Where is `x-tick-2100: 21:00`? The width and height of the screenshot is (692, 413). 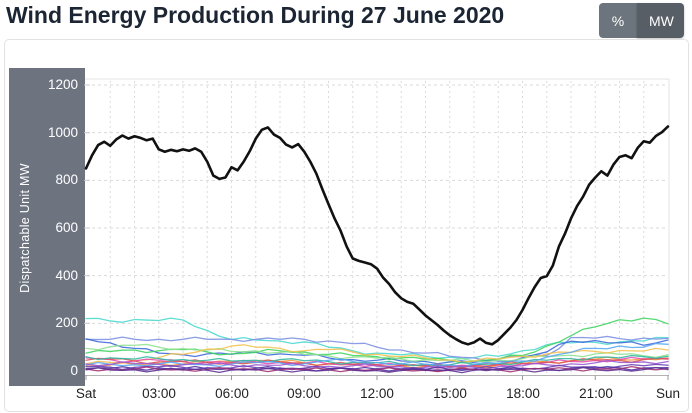
x-tick-2100: 21:00 is located at coordinates (596, 393).